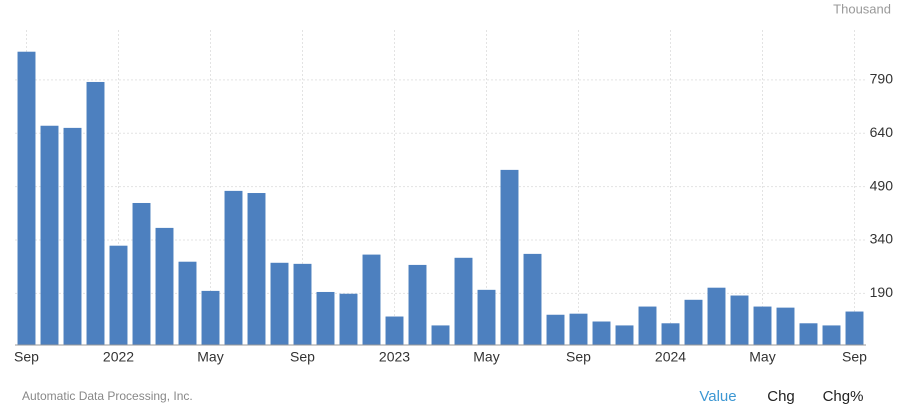 The width and height of the screenshot is (900, 408). What do you see at coordinates (118, 357) in the screenshot?
I see `x-tick-label: 2022` at bounding box center [118, 357].